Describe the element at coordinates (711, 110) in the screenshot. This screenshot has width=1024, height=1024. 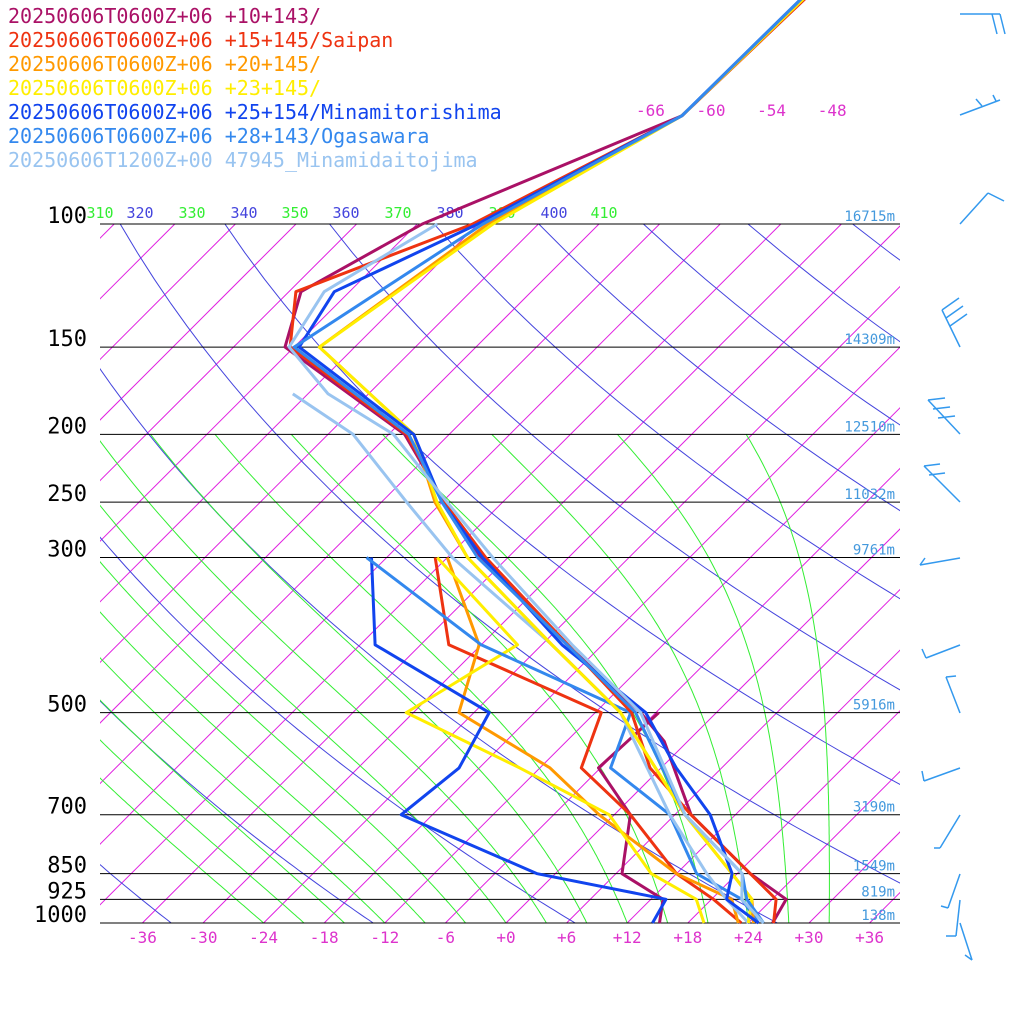
I see `top-isotherm-label: -60` at that location.